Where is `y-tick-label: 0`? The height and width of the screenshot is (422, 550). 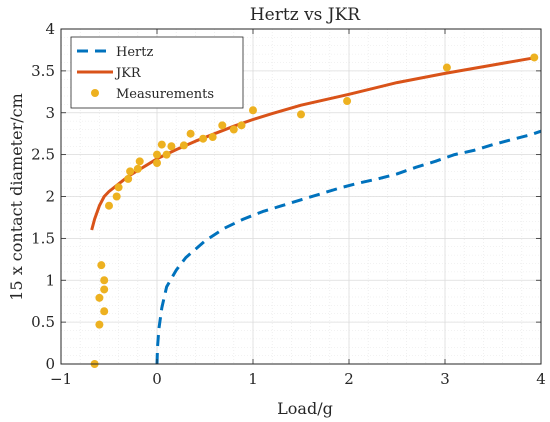 y-tick-label: 0 is located at coordinates (50, 364).